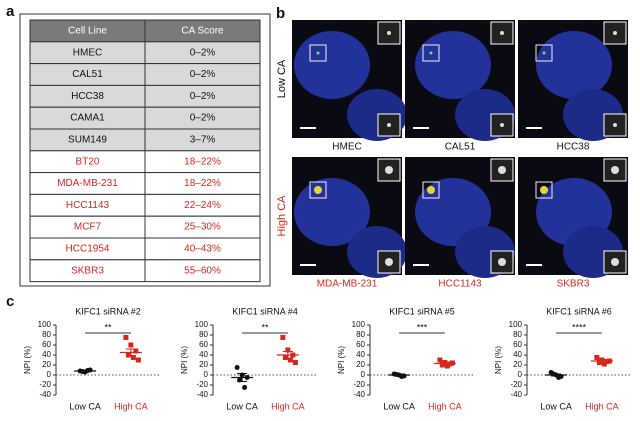  Describe the element at coordinates (202, 205) in the screenshot. I see `table-cell: 22–24%` at that location.